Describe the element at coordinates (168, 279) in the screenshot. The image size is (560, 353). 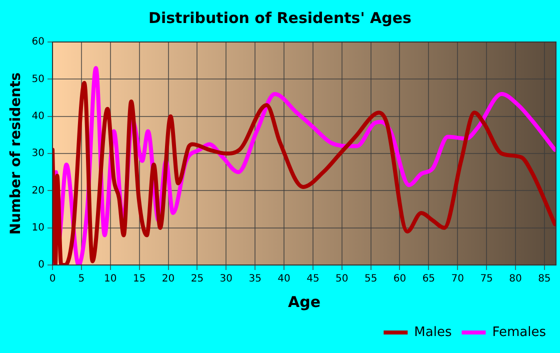
I see `x-tick-label: 20` at that location.